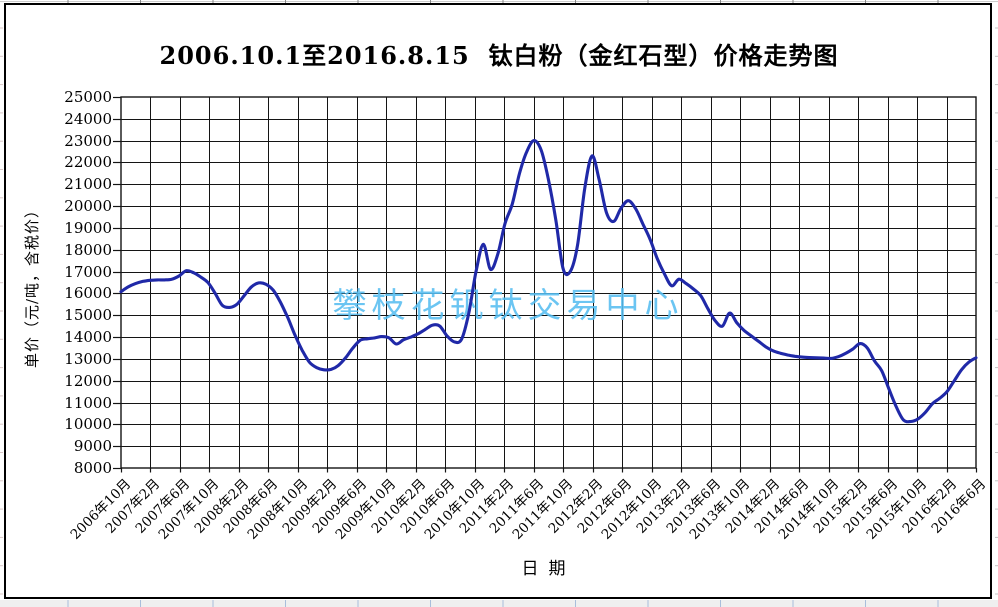 Image resolution: width=998 pixels, height=607 pixels. Describe the element at coordinates (88, 380) in the screenshot. I see `y-tick-label: 12000` at that location.